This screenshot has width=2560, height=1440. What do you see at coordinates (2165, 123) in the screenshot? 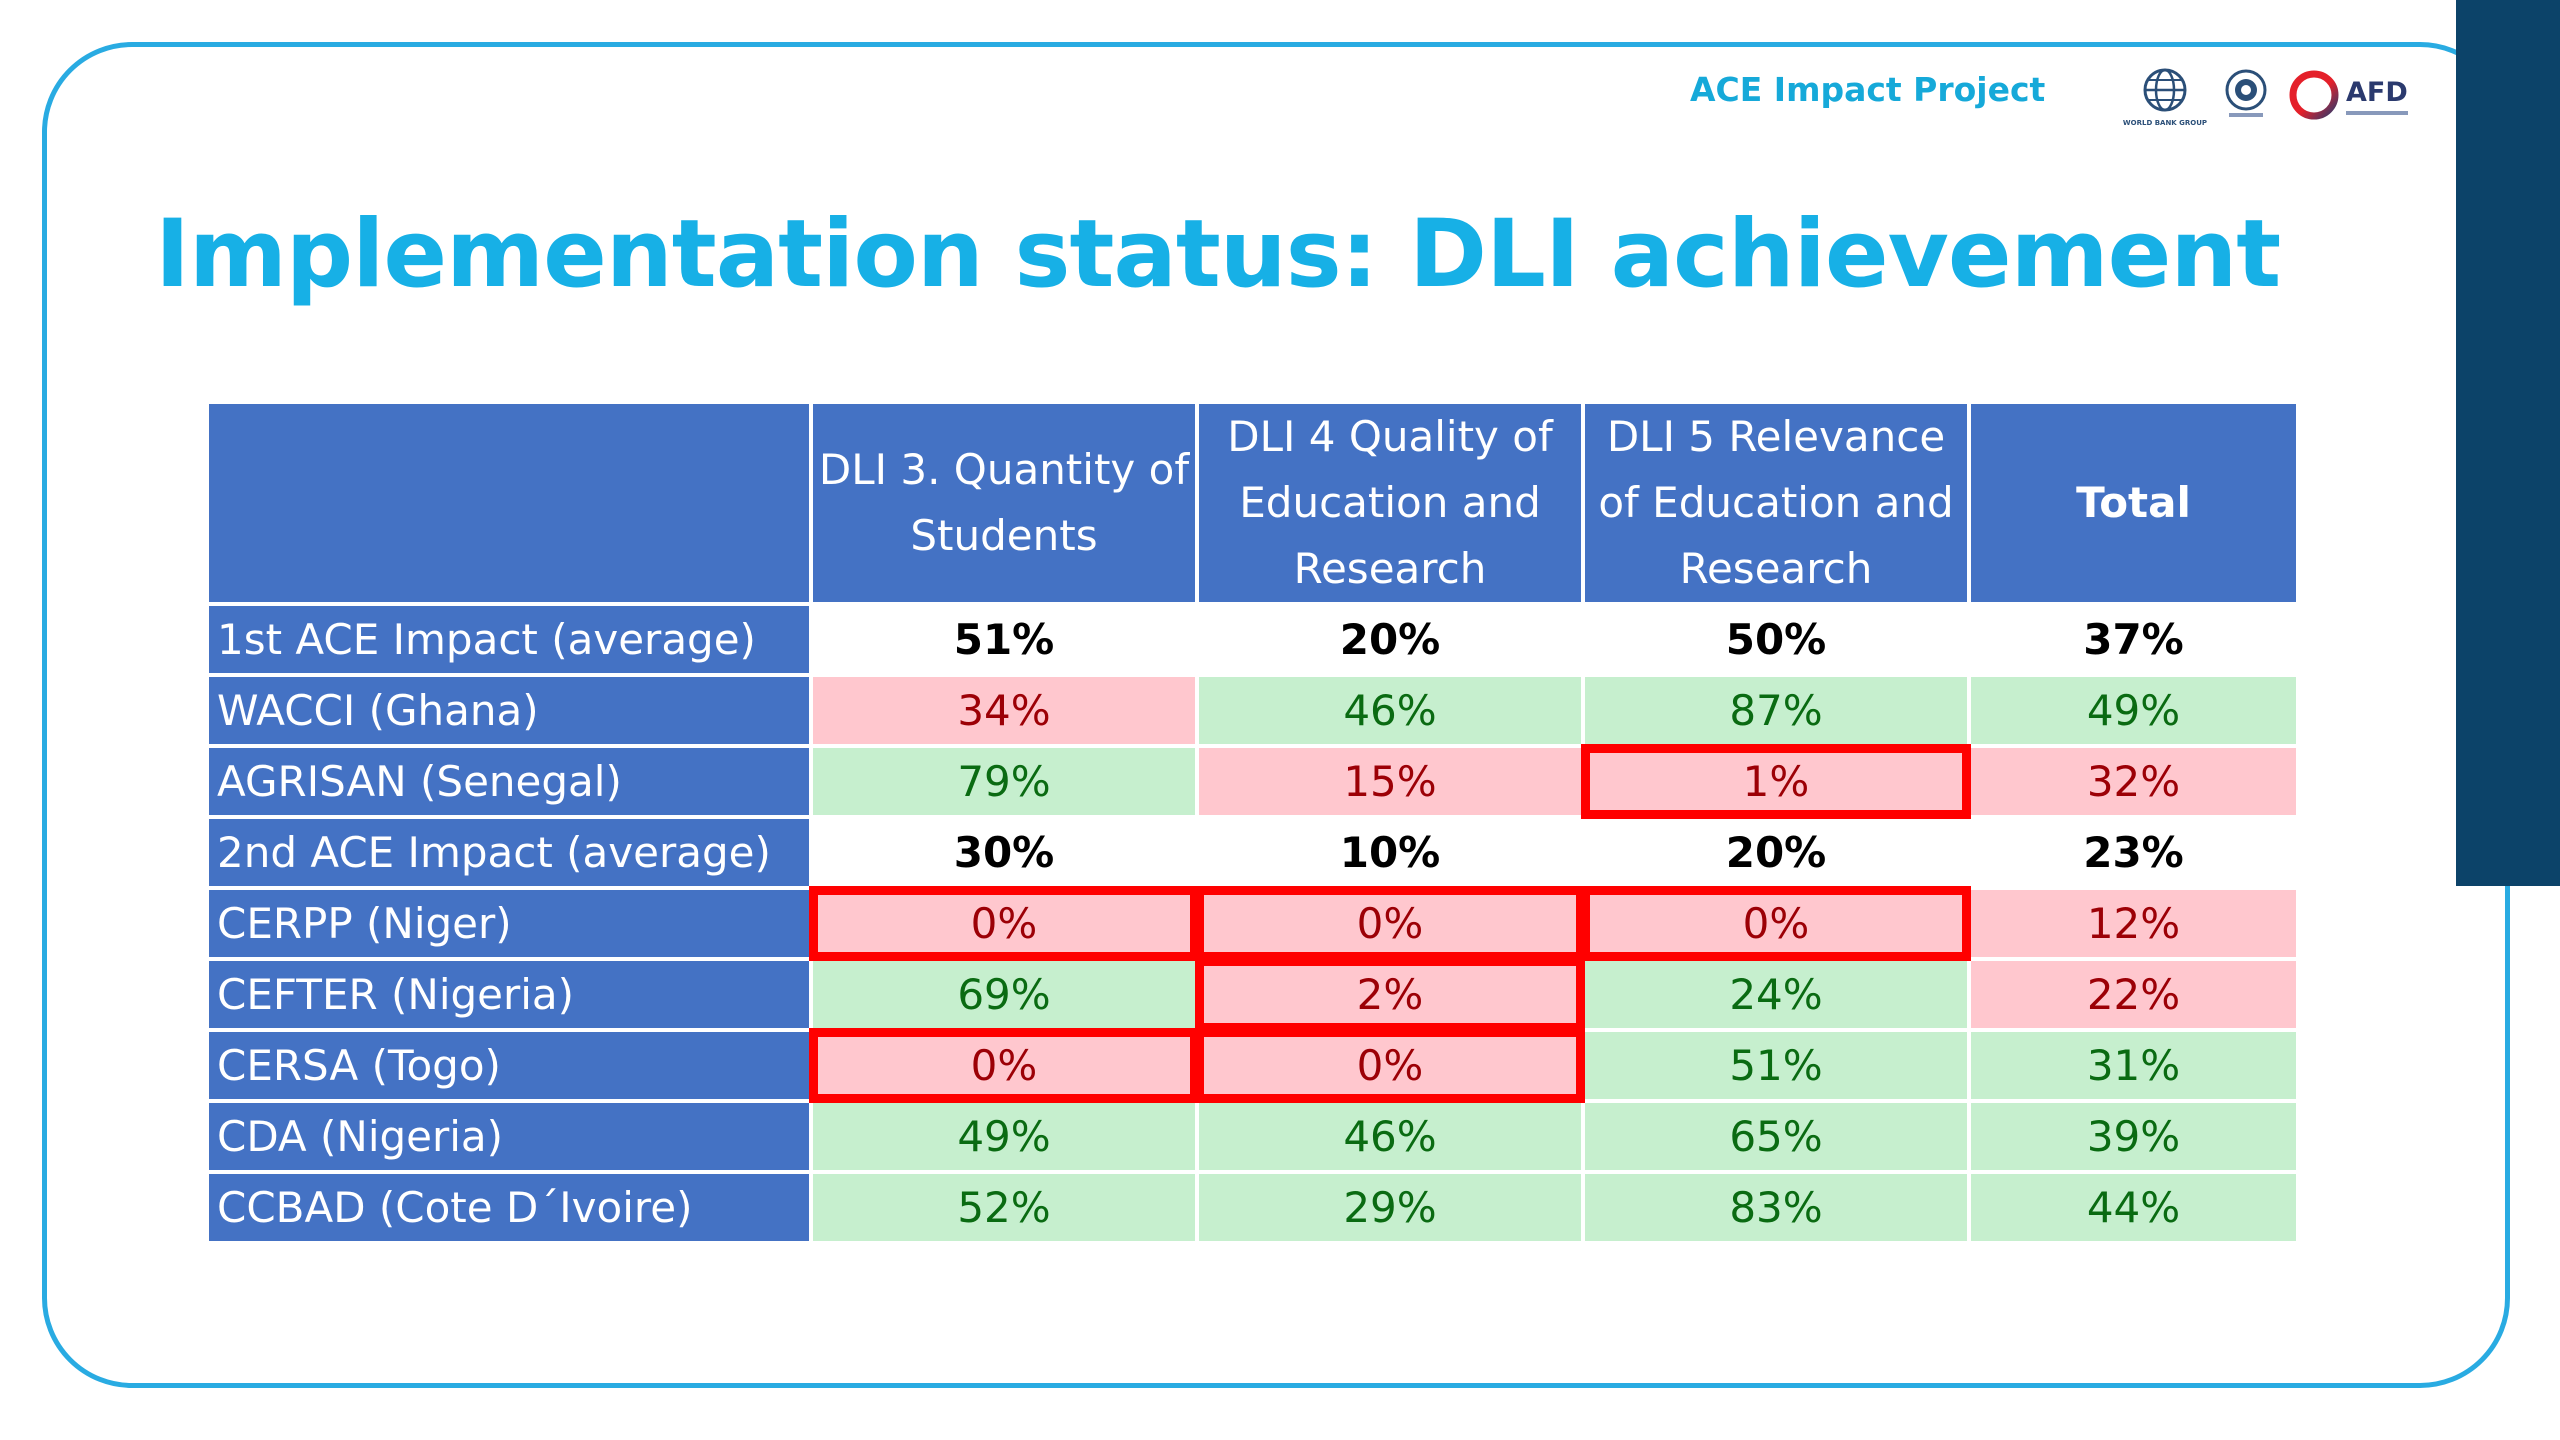
I see `world-bank-caption: WORLD BANK GROUP` at bounding box center [2165, 123].